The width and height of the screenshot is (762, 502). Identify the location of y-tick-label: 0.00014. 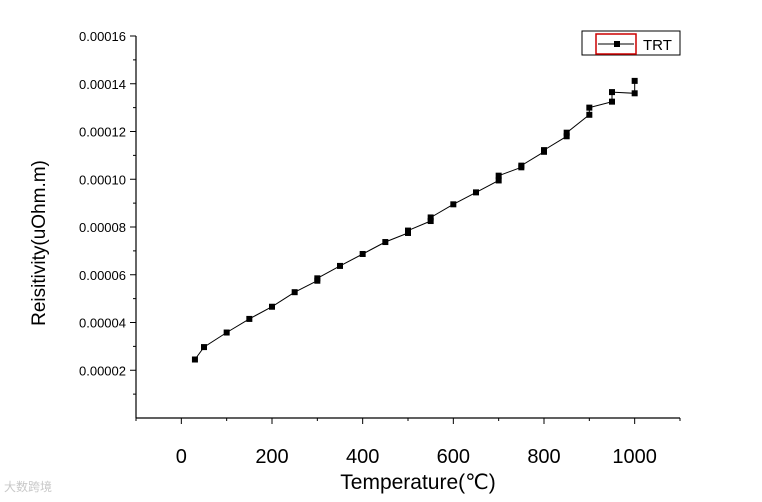
(102, 84).